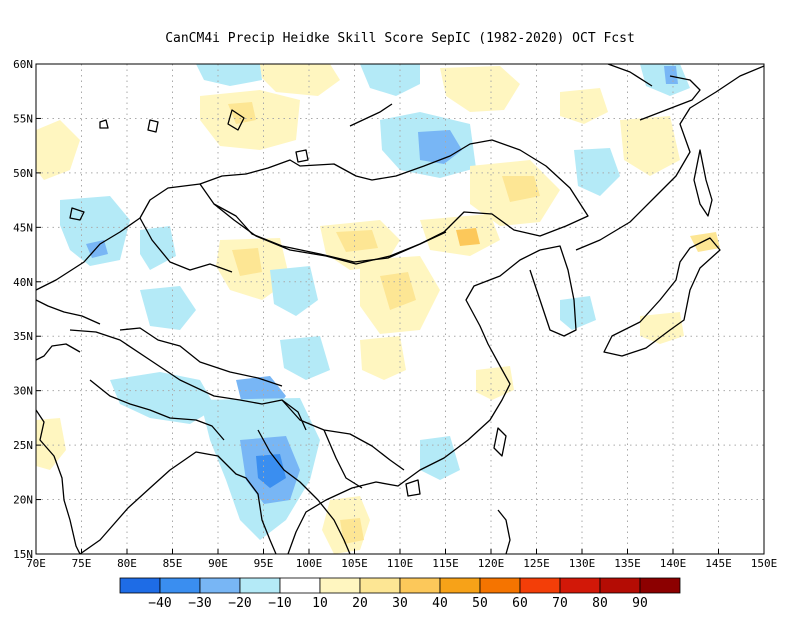  What do you see at coordinates (520, 603) in the screenshot?
I see `colorbar-label: 60` at bounding box center [520, 603].